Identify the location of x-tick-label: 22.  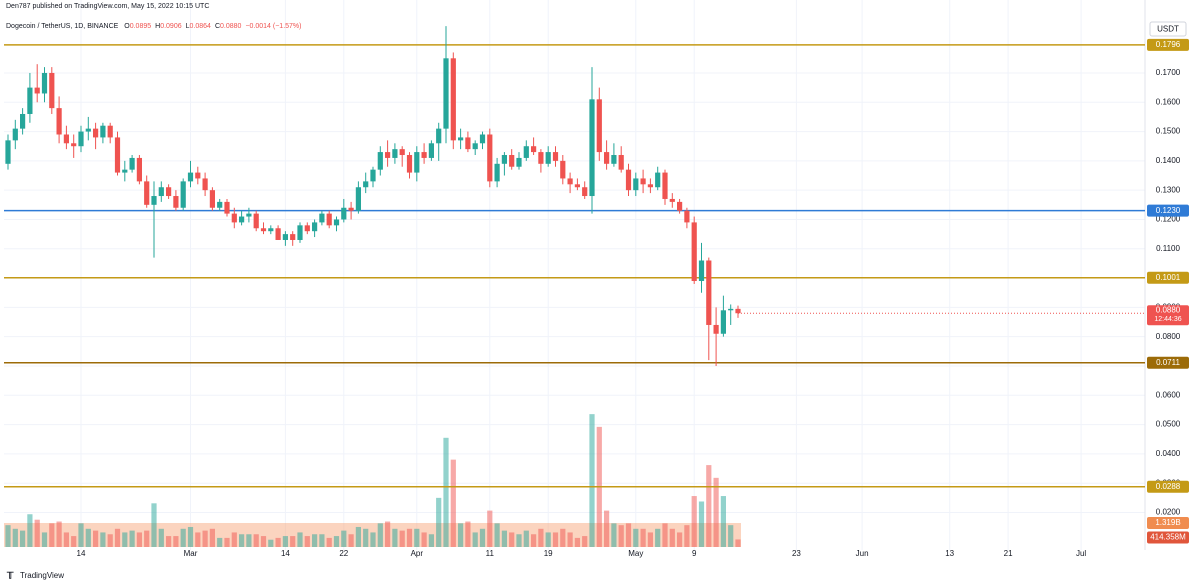
(343, 553).